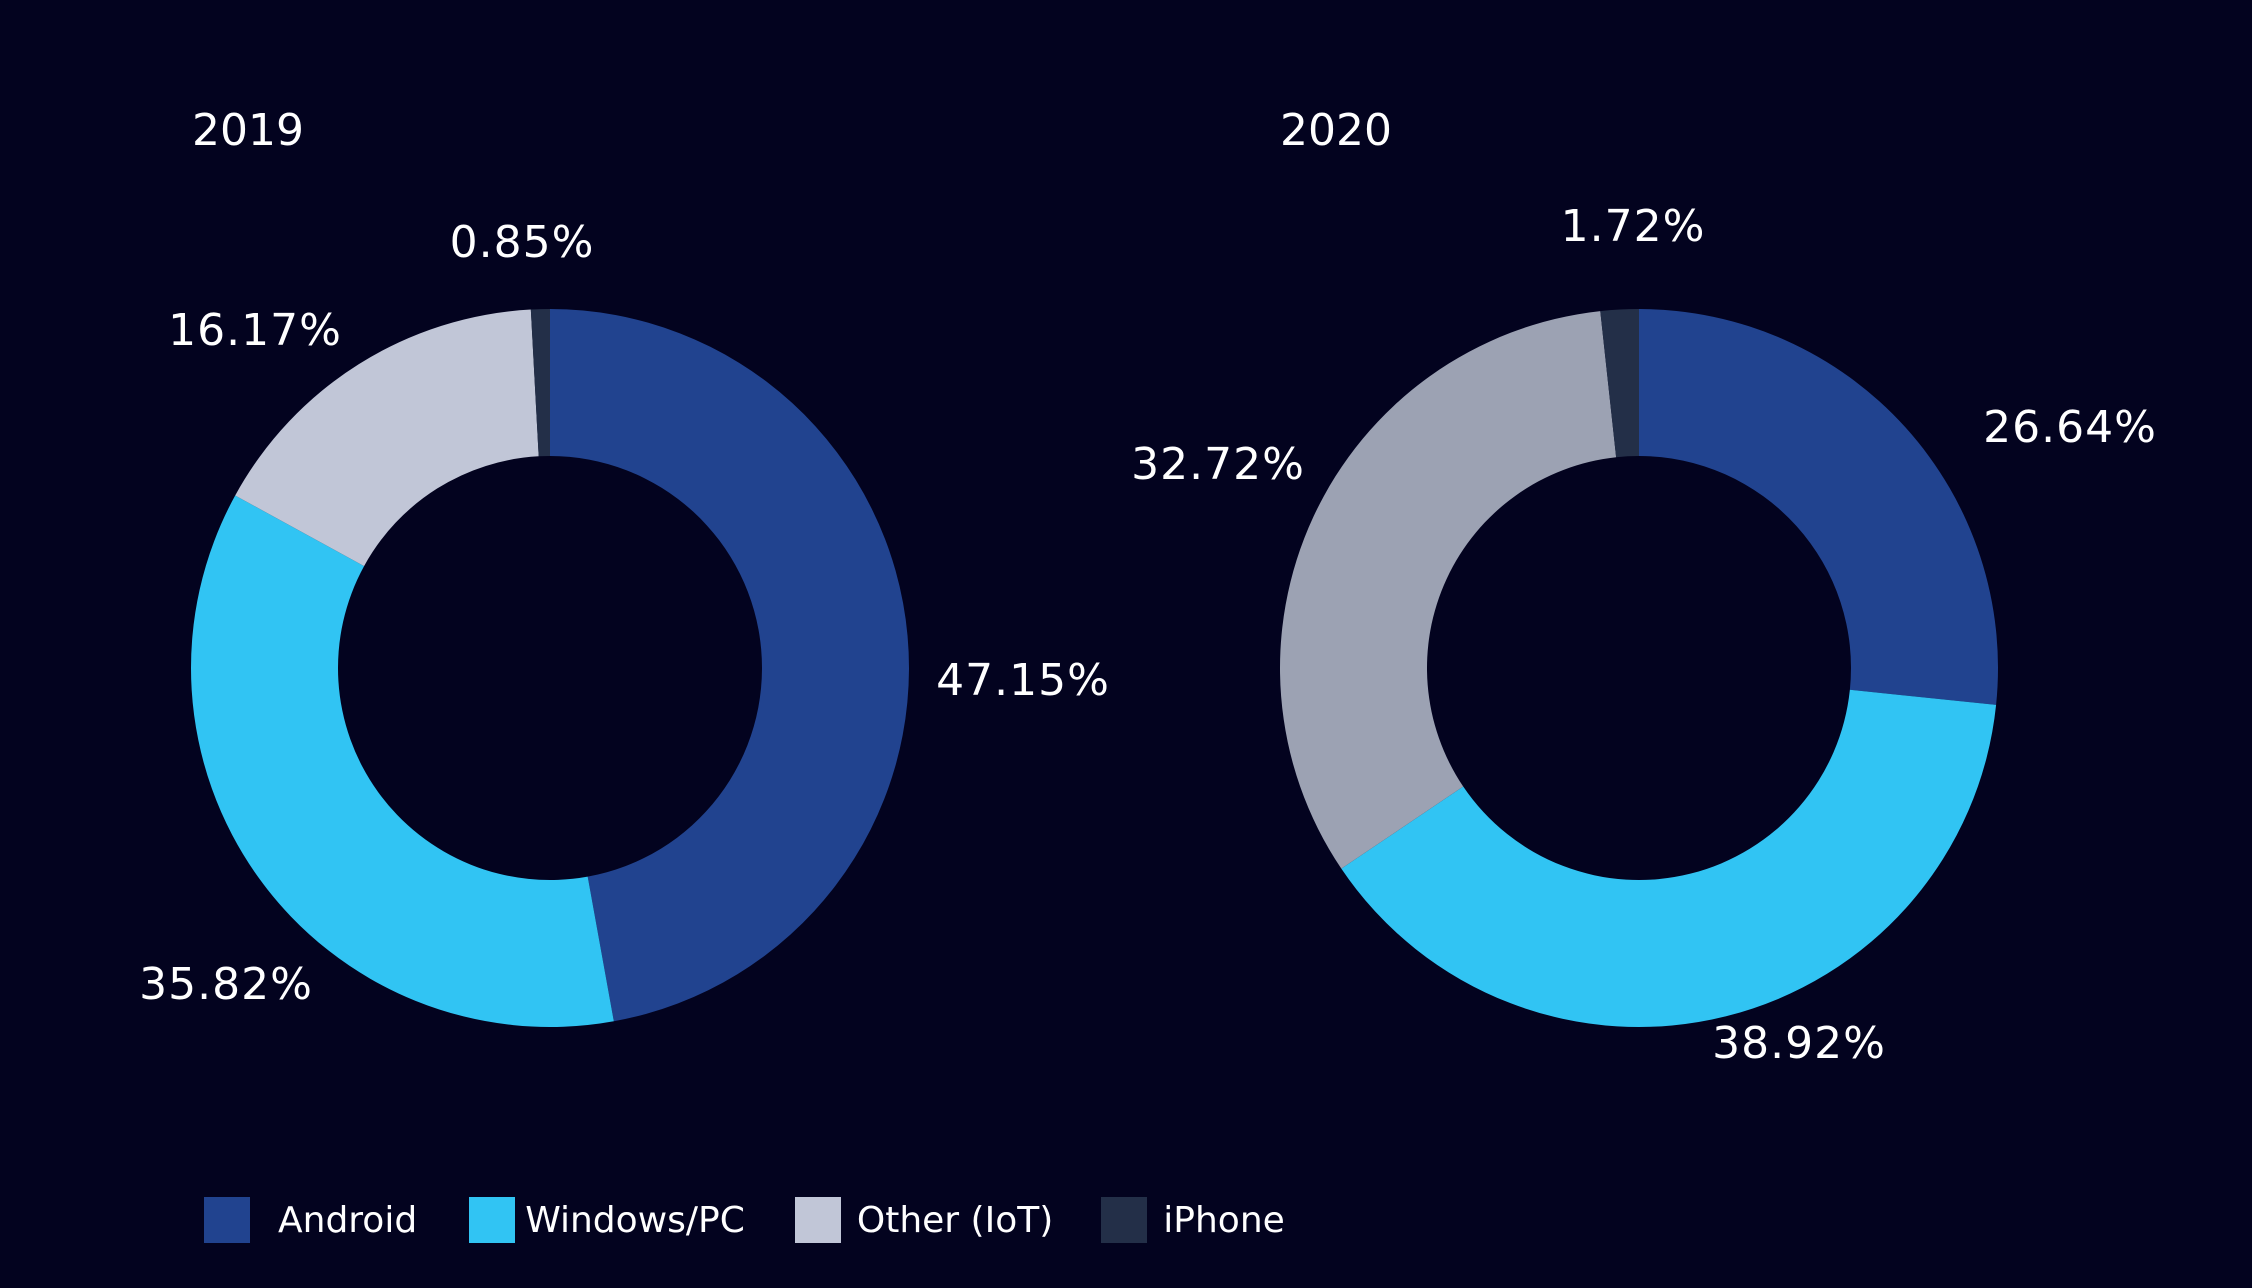 This screenshot has height=1288, width=2252. Describe the element at coordinates (2070, 427) in the screenshot. I see `data-label-2020-android: 26.64%` at that location.